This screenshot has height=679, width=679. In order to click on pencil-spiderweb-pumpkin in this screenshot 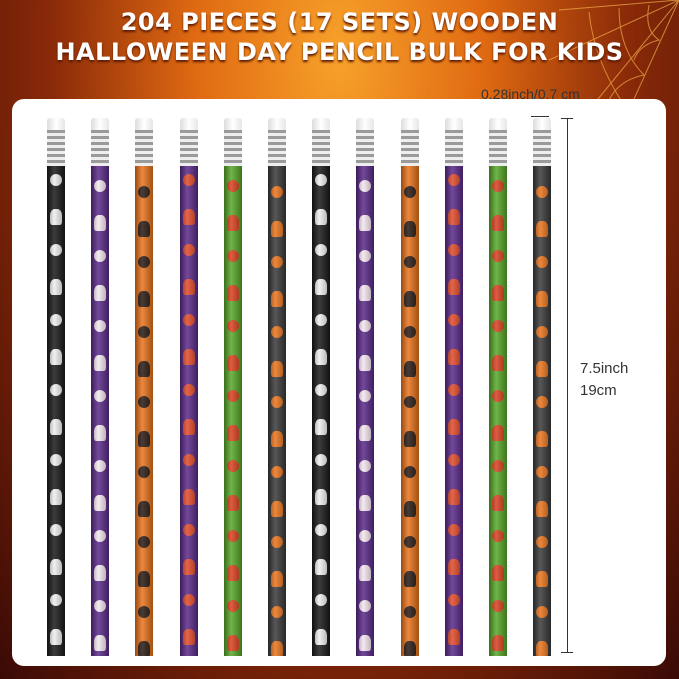, I will do `click(232, 387)`.